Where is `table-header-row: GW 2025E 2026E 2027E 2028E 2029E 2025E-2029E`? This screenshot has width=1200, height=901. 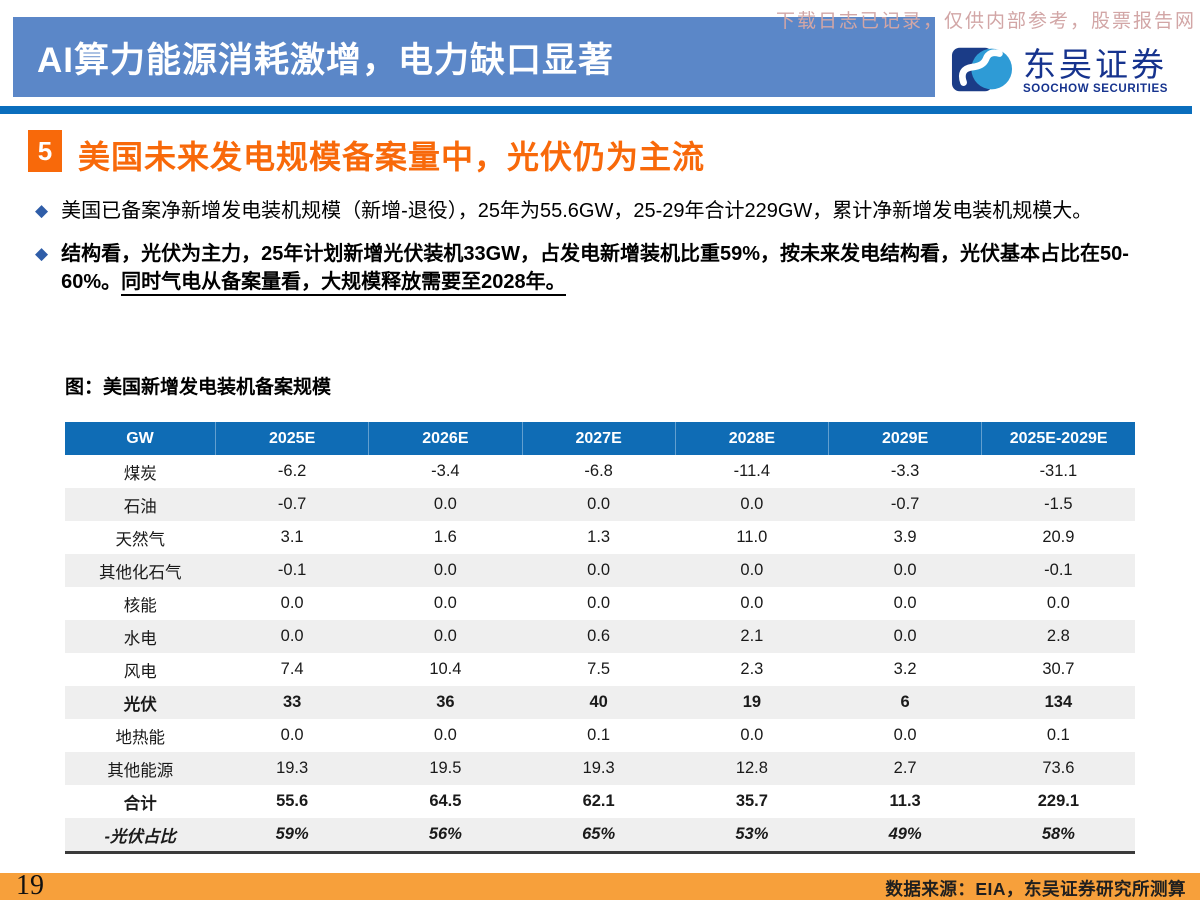
table-header-row: GW 2025E 2026E 2027E 2028E 2029E 2025E-2029E is located at coordinates (600, 438).